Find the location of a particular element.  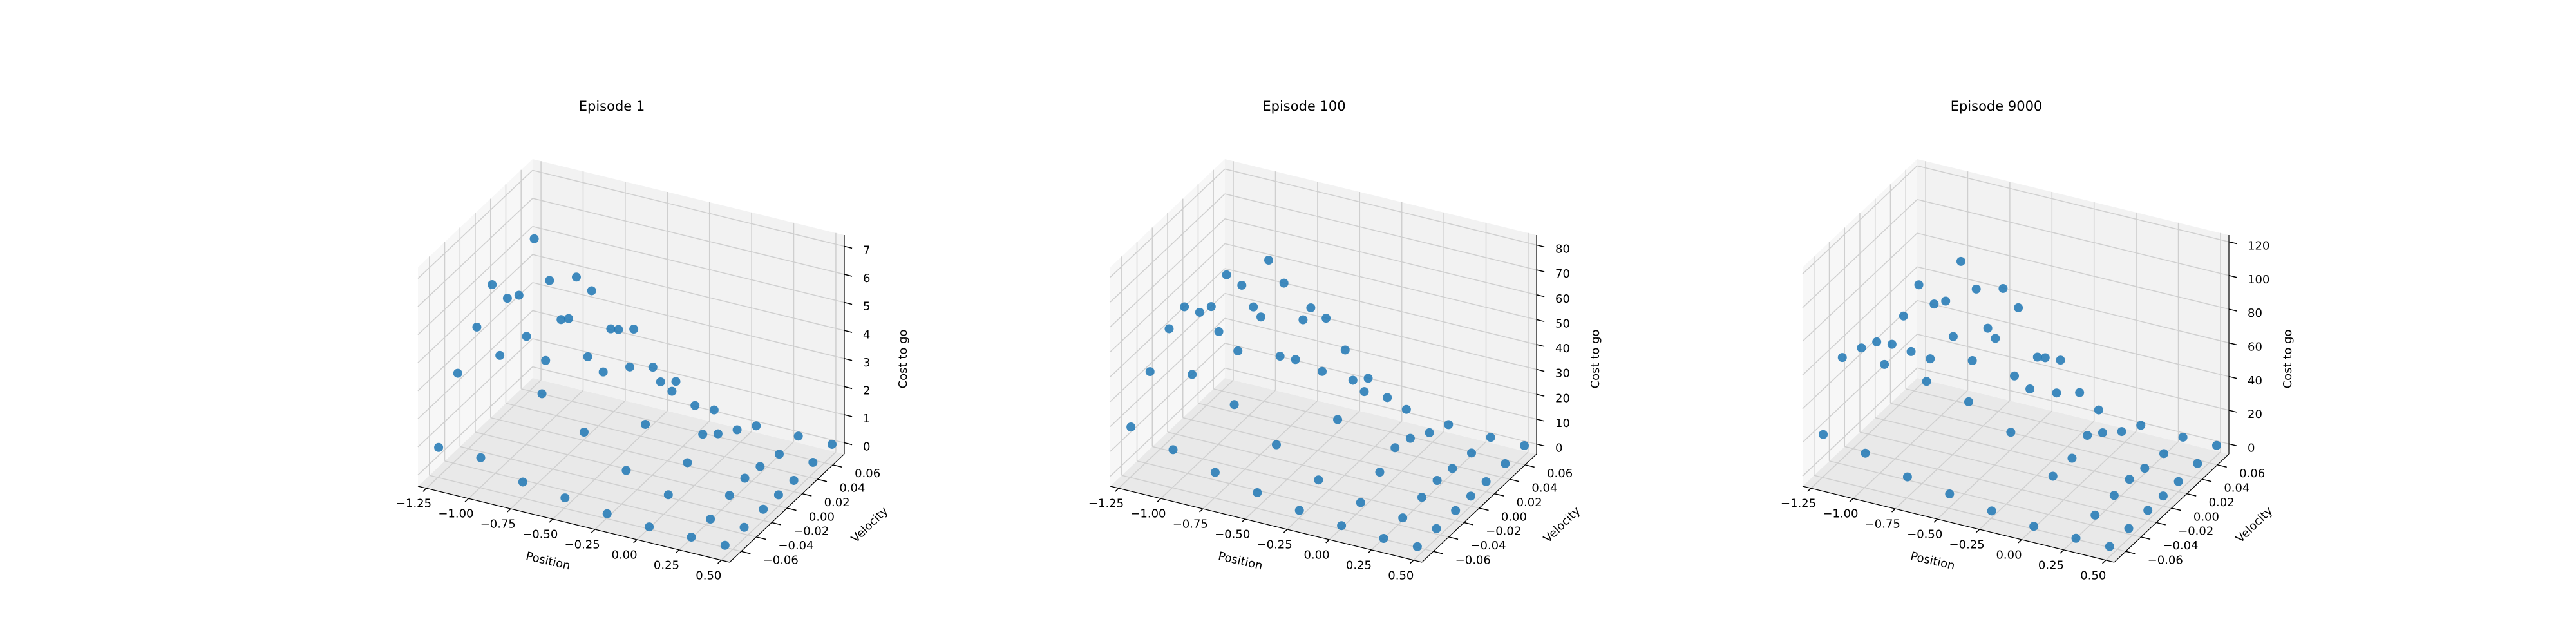

z-tick-label: 3 is located at coordinates (867, 363).